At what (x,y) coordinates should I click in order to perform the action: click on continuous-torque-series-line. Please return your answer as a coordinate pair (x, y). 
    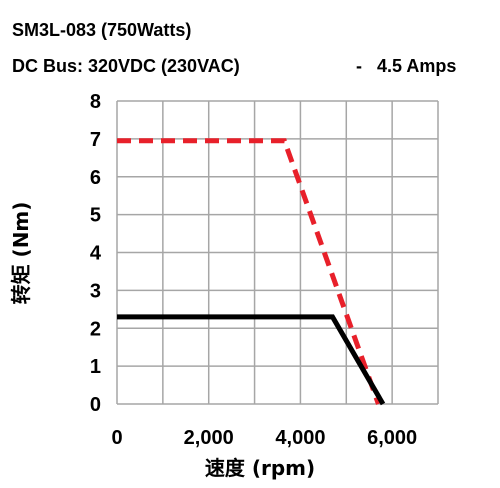
    Looking at the image, I should click on (251, 360).